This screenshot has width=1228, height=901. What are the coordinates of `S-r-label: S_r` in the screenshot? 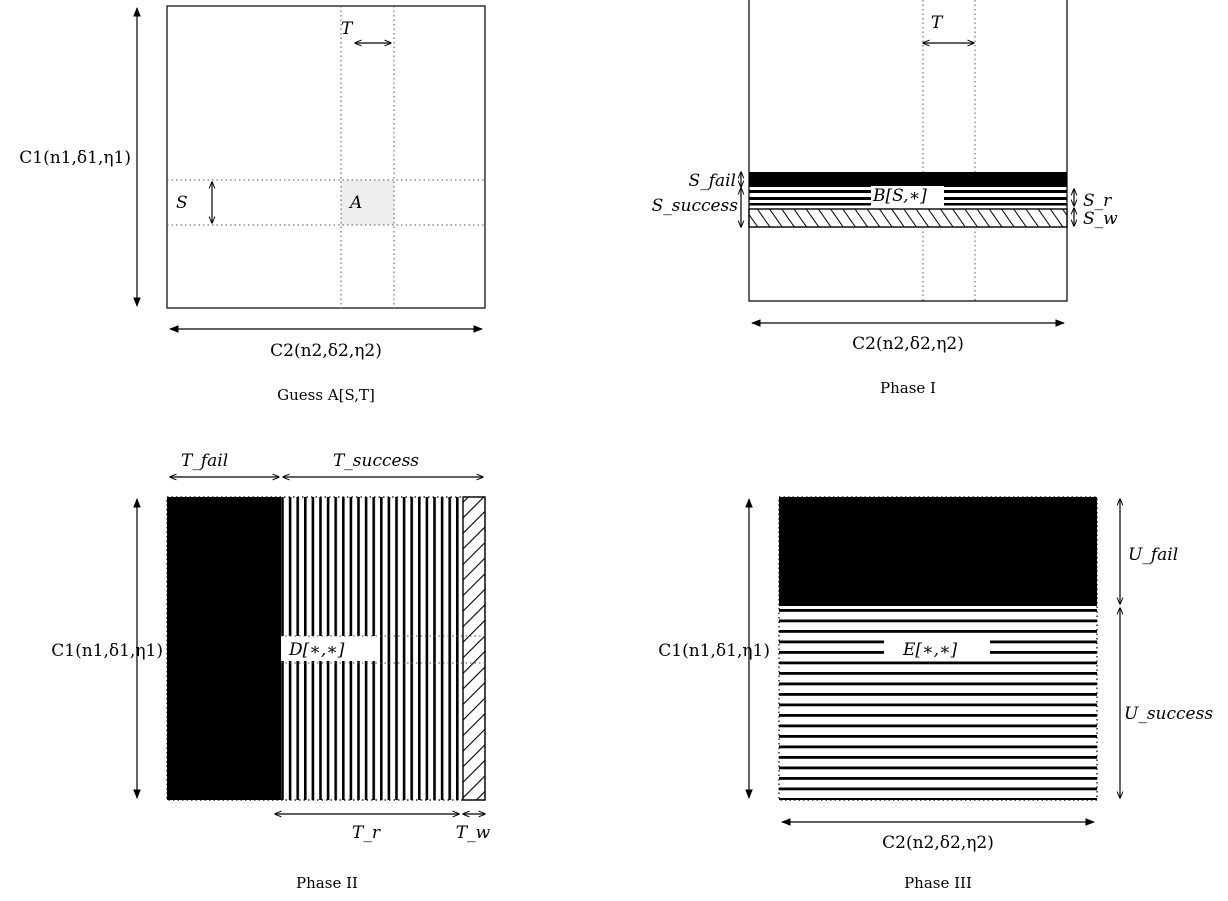 It's located at (1097, 201).